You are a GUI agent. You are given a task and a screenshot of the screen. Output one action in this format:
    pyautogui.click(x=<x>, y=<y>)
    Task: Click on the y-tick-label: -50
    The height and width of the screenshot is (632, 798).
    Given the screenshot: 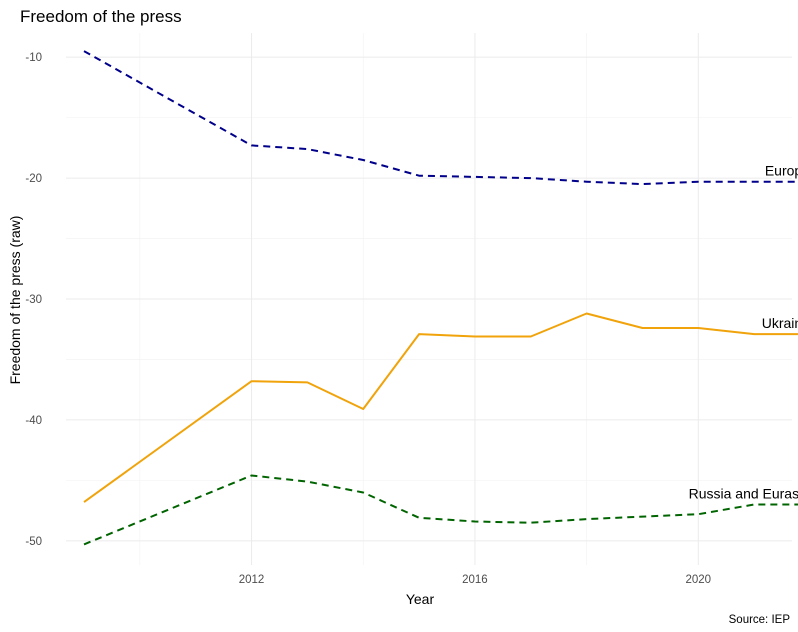 What is the action you would take?
    pyautogui.click(x=33, y=542)
    